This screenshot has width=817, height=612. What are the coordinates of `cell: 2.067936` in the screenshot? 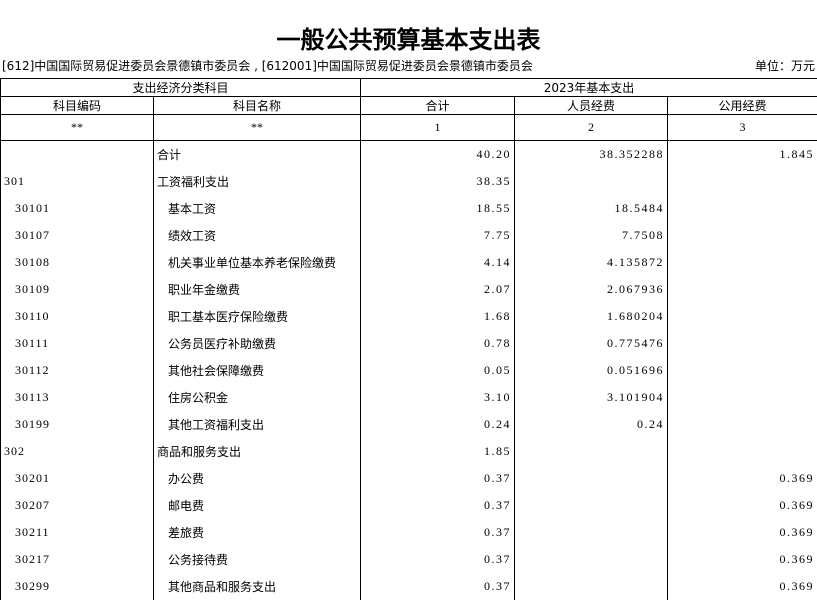 It's located at (591, 289).